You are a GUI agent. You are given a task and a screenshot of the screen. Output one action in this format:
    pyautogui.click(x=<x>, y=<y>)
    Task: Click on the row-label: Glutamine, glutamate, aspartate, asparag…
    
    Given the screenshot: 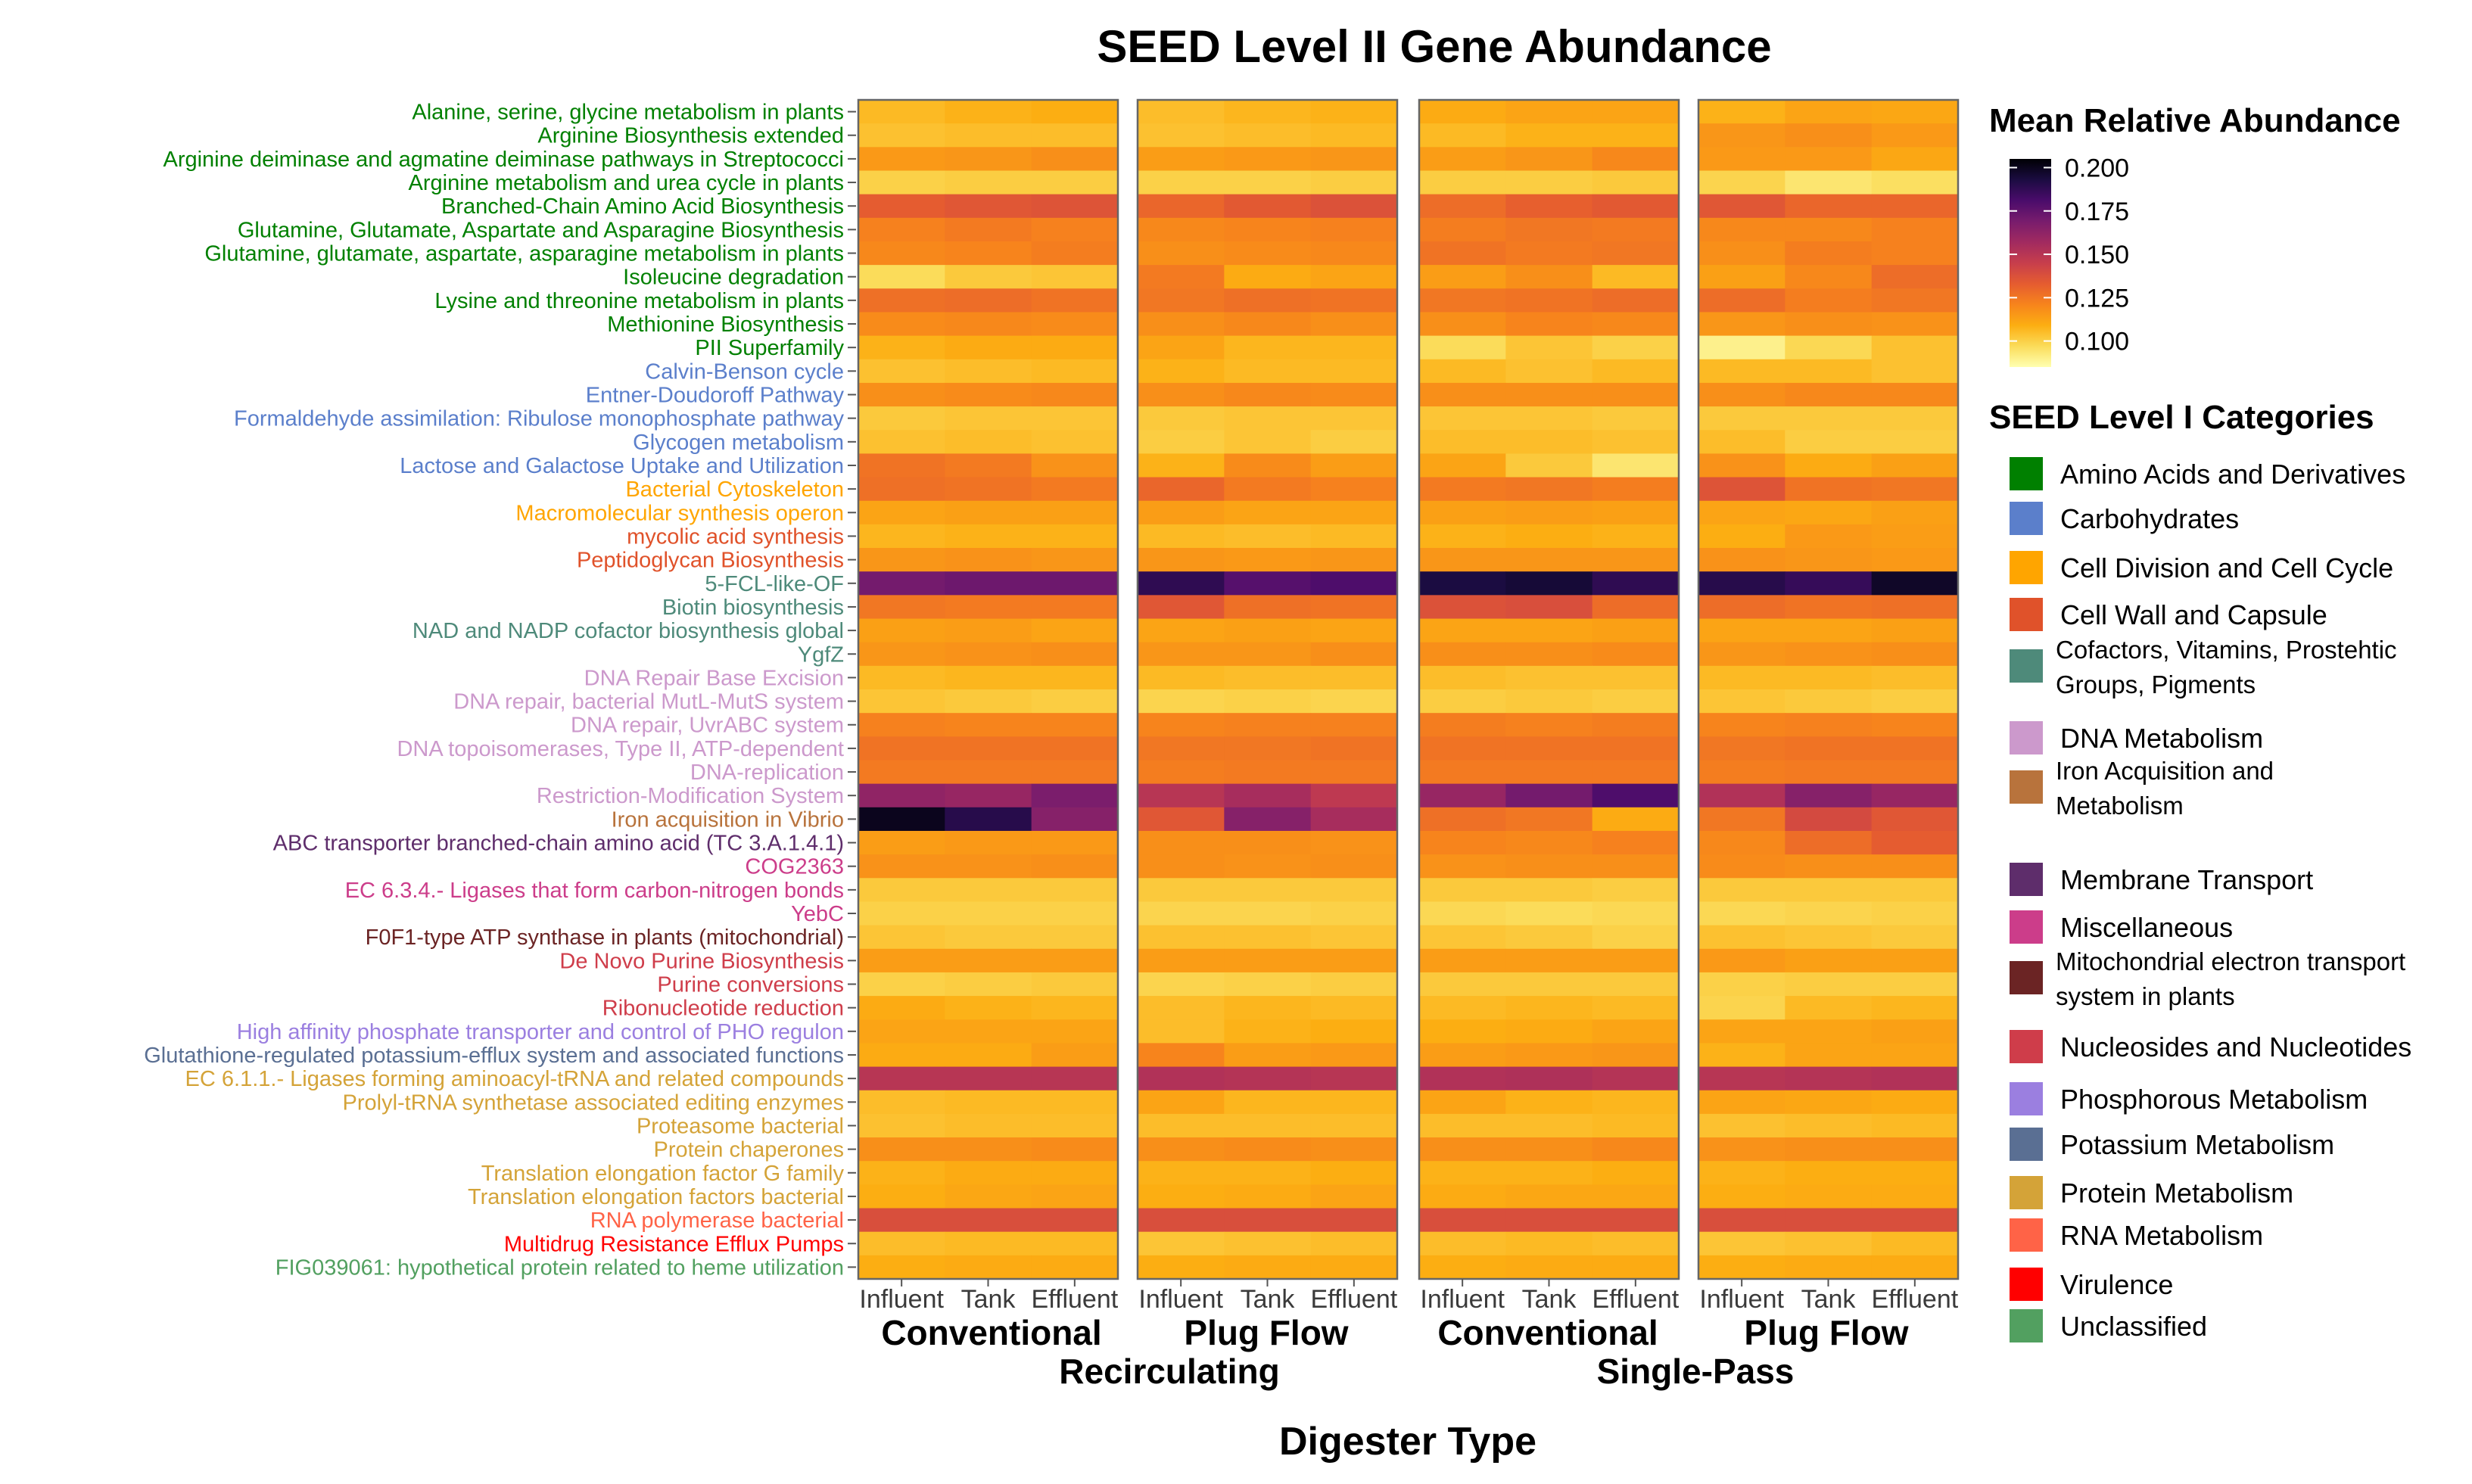 What is the action you would take?
    pyautogui.click(x=524, y=254)
    